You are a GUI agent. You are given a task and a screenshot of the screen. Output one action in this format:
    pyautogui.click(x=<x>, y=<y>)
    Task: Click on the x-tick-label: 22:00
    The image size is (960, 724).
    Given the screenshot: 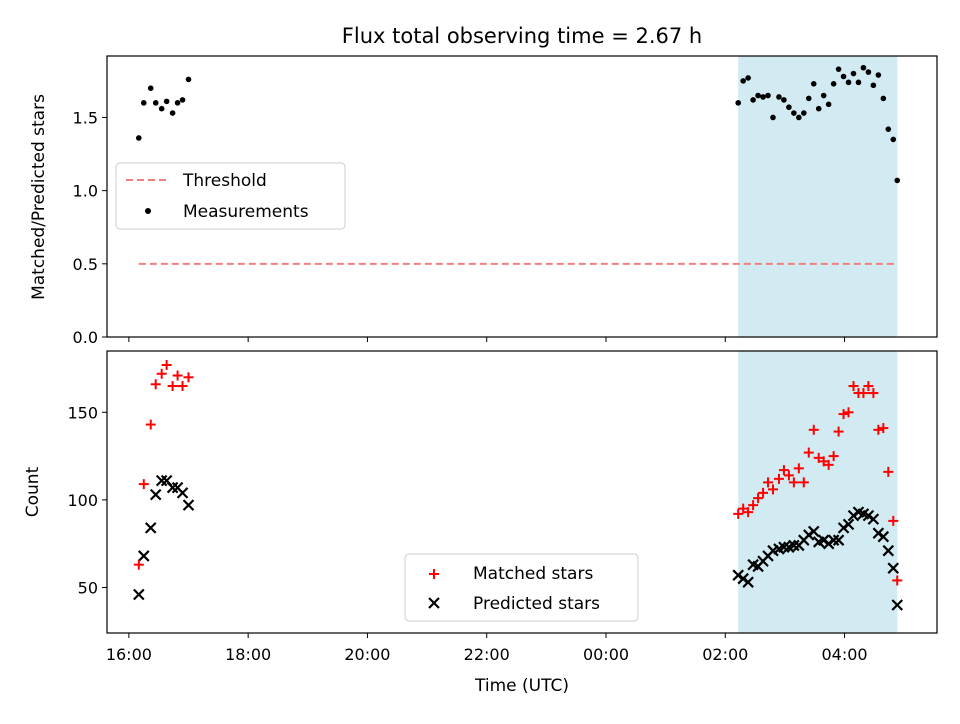 What is the action you would take?
    pyautogui.click(x=487, y=654)
    